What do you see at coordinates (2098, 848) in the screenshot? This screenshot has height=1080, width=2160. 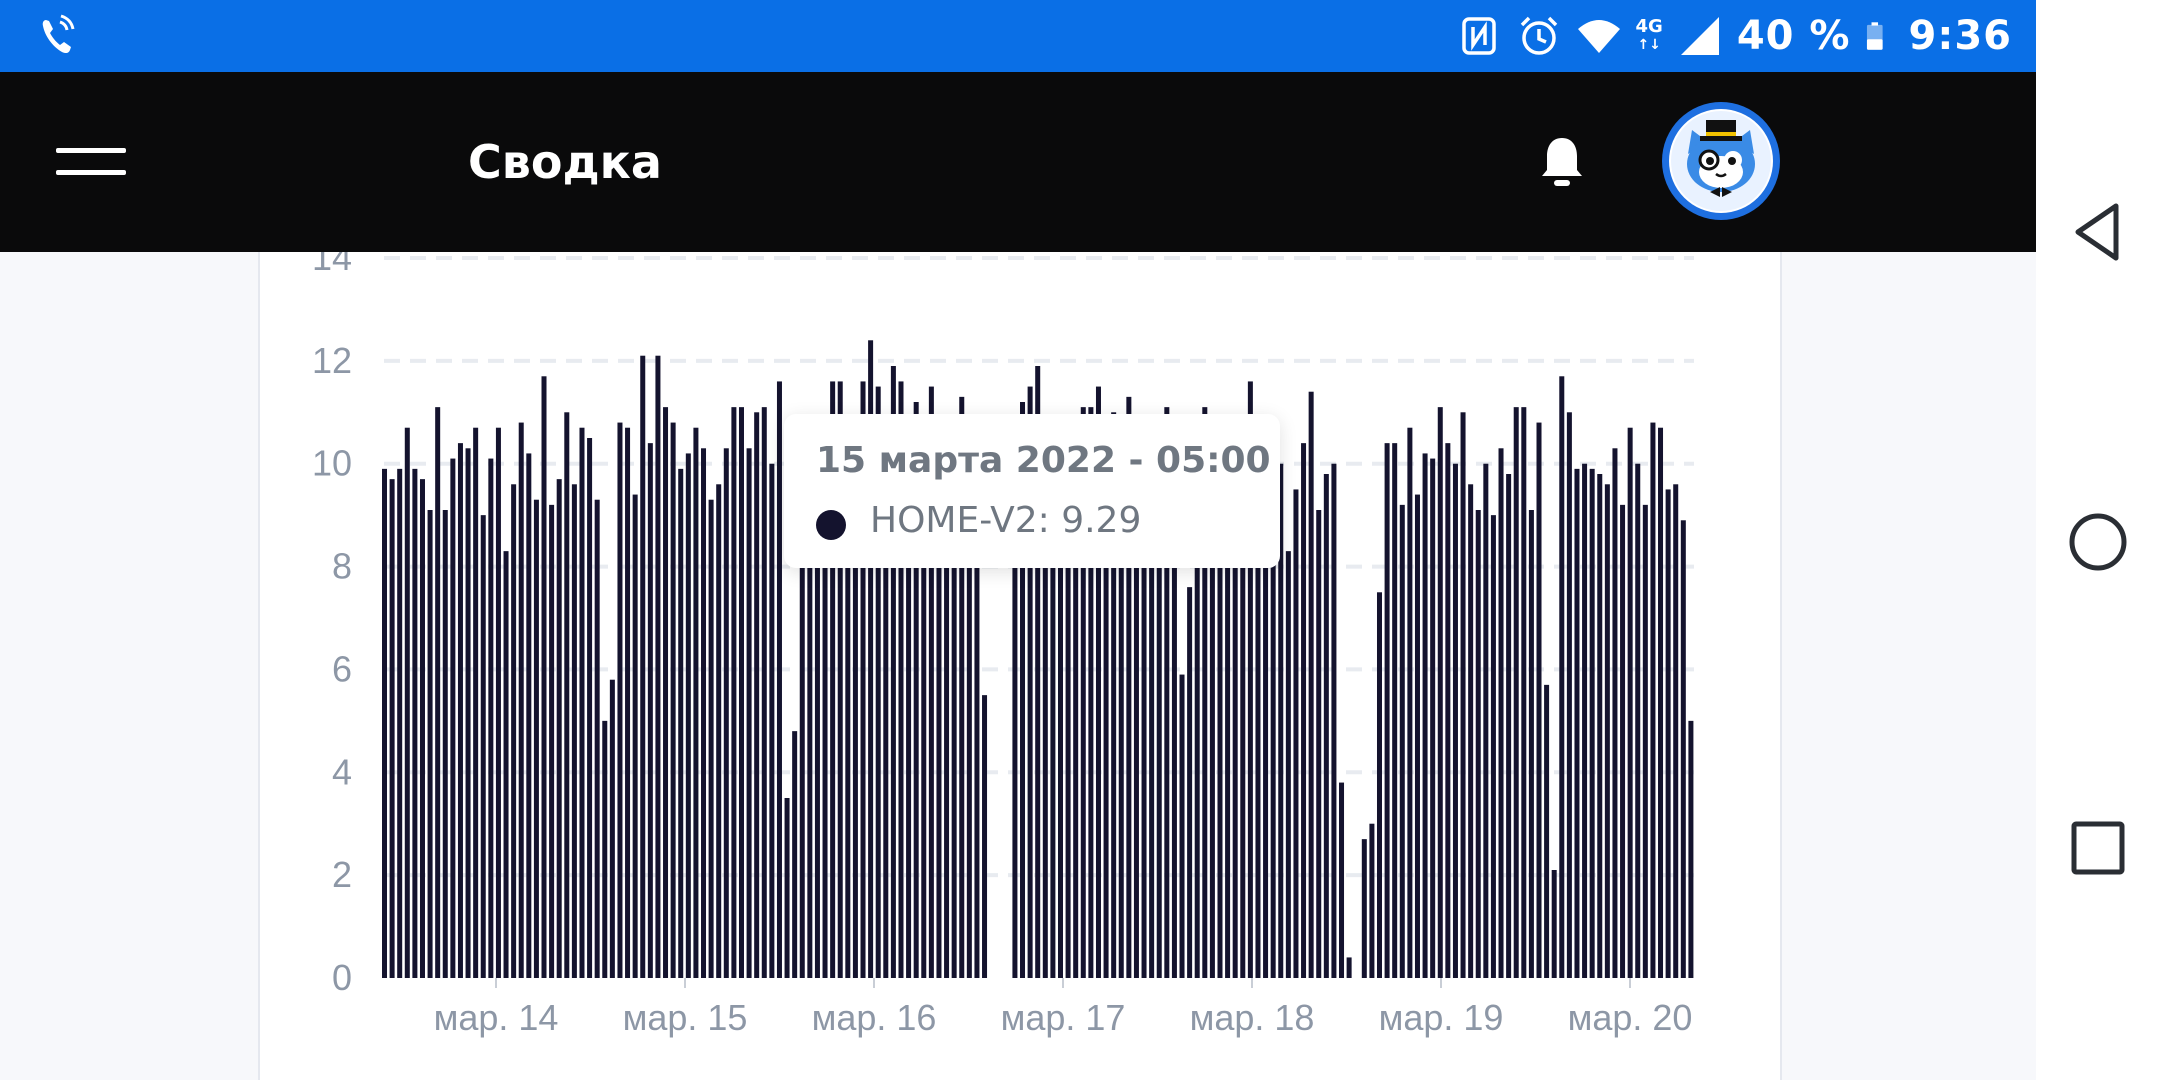 I see `recents-icon` at bounding box center [2098, 848].